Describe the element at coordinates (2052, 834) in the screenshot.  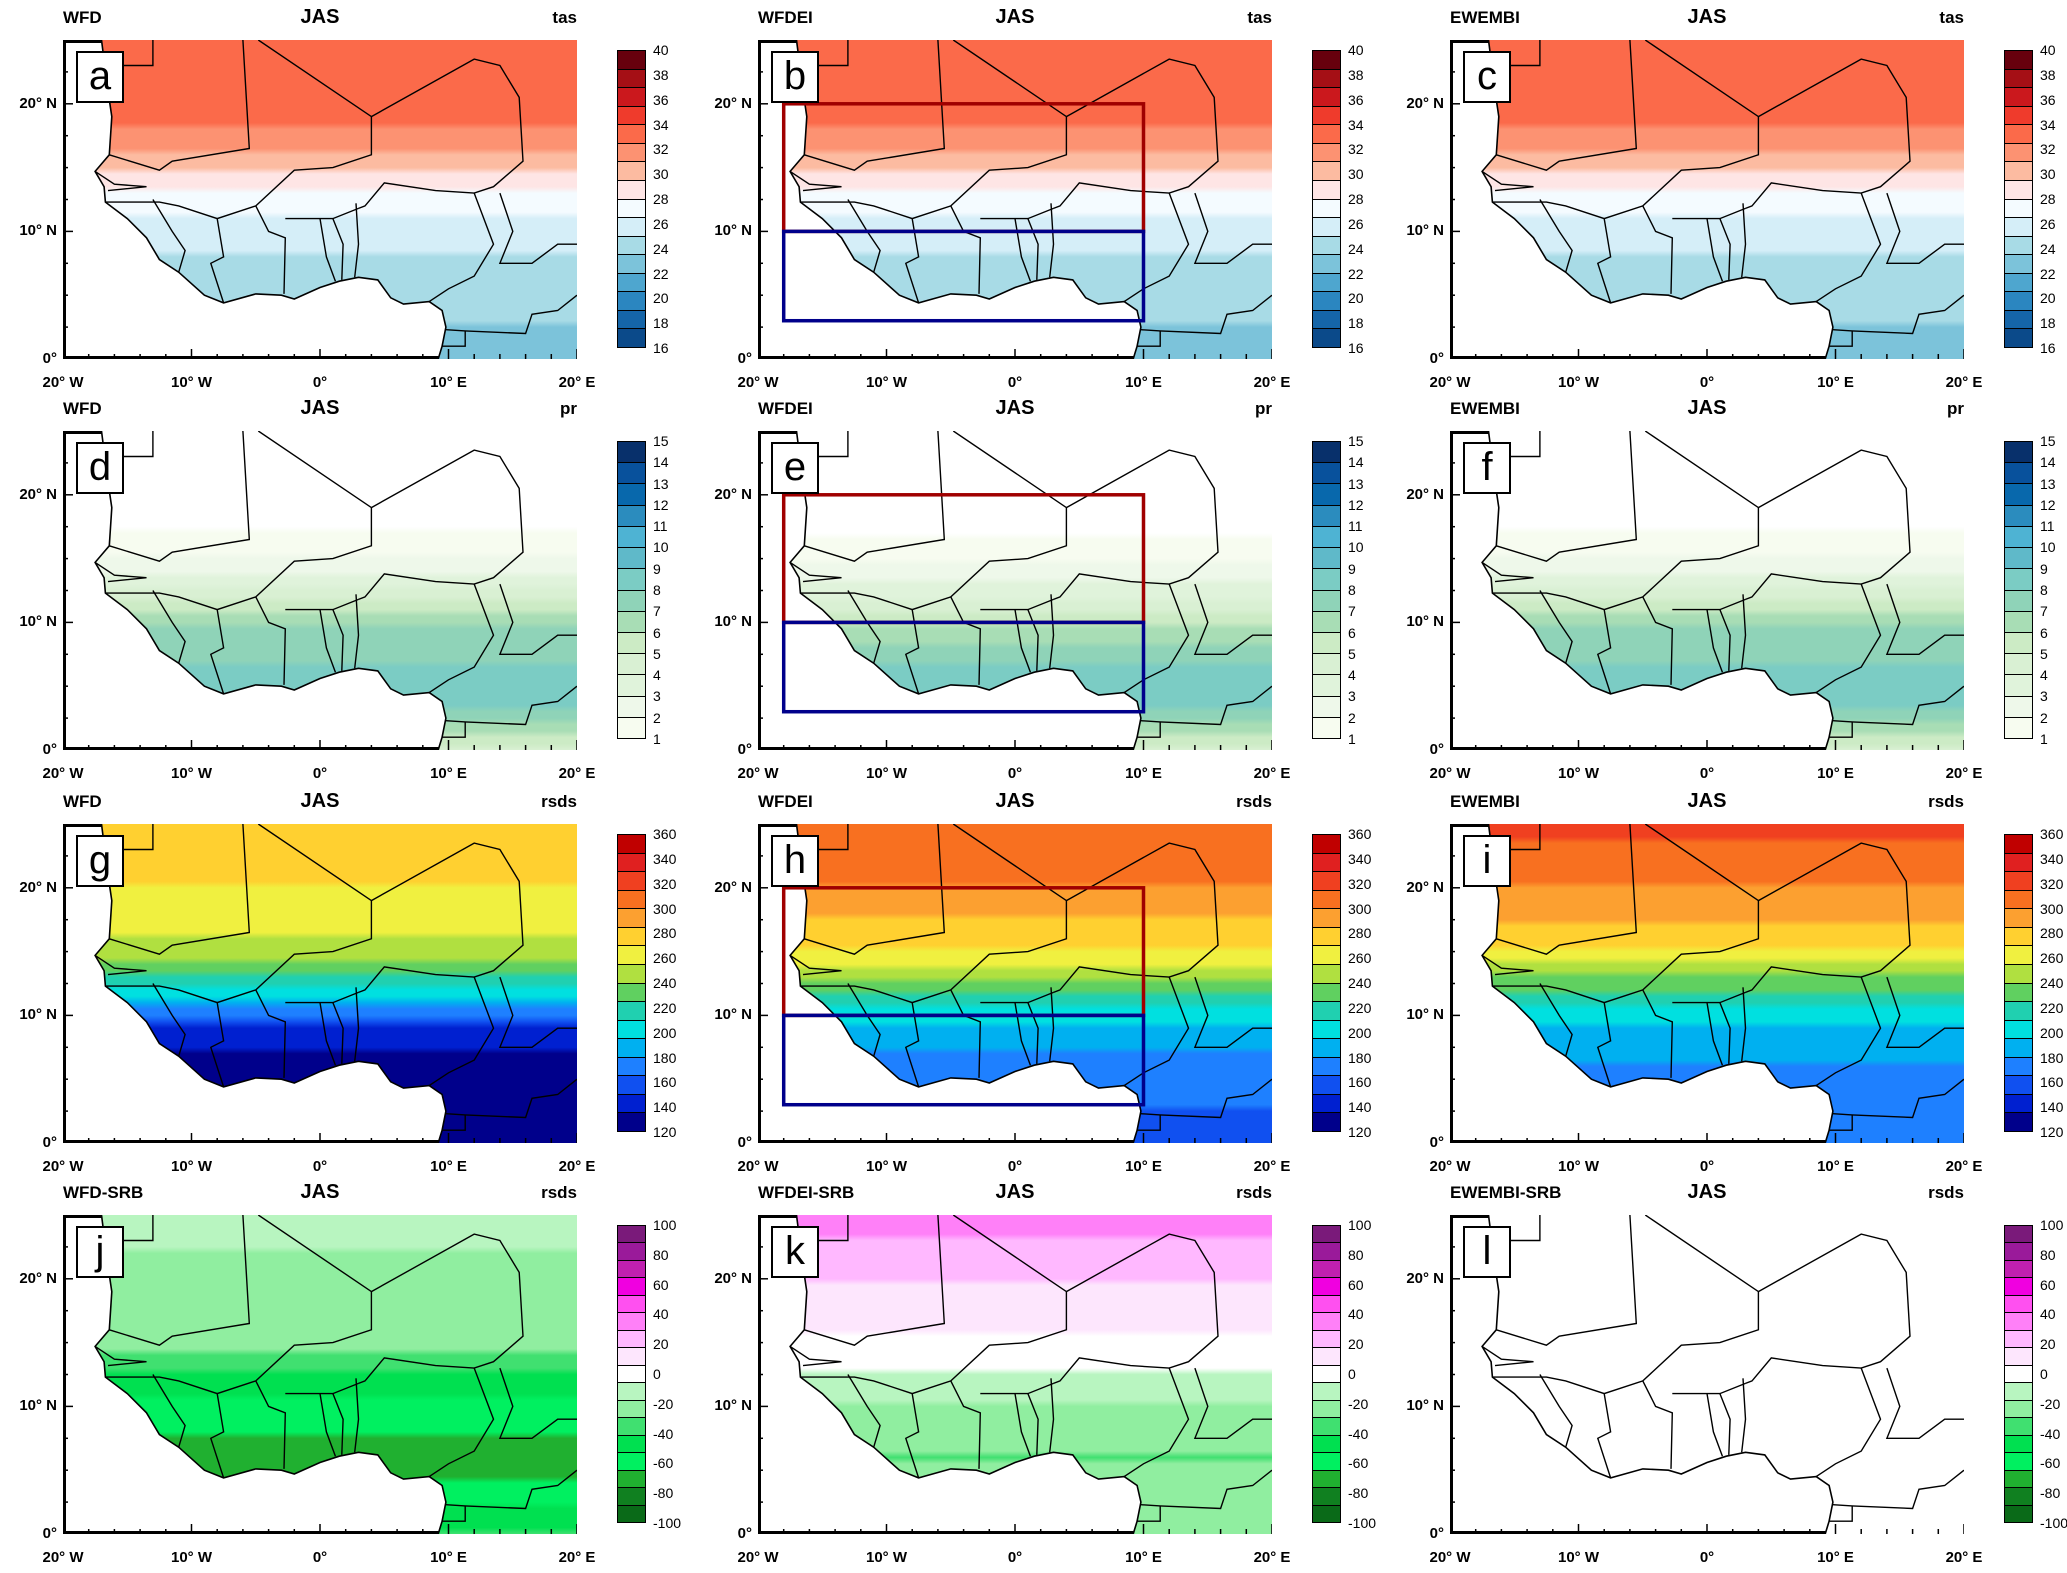
I see `colorbar-label: 360` at that location.